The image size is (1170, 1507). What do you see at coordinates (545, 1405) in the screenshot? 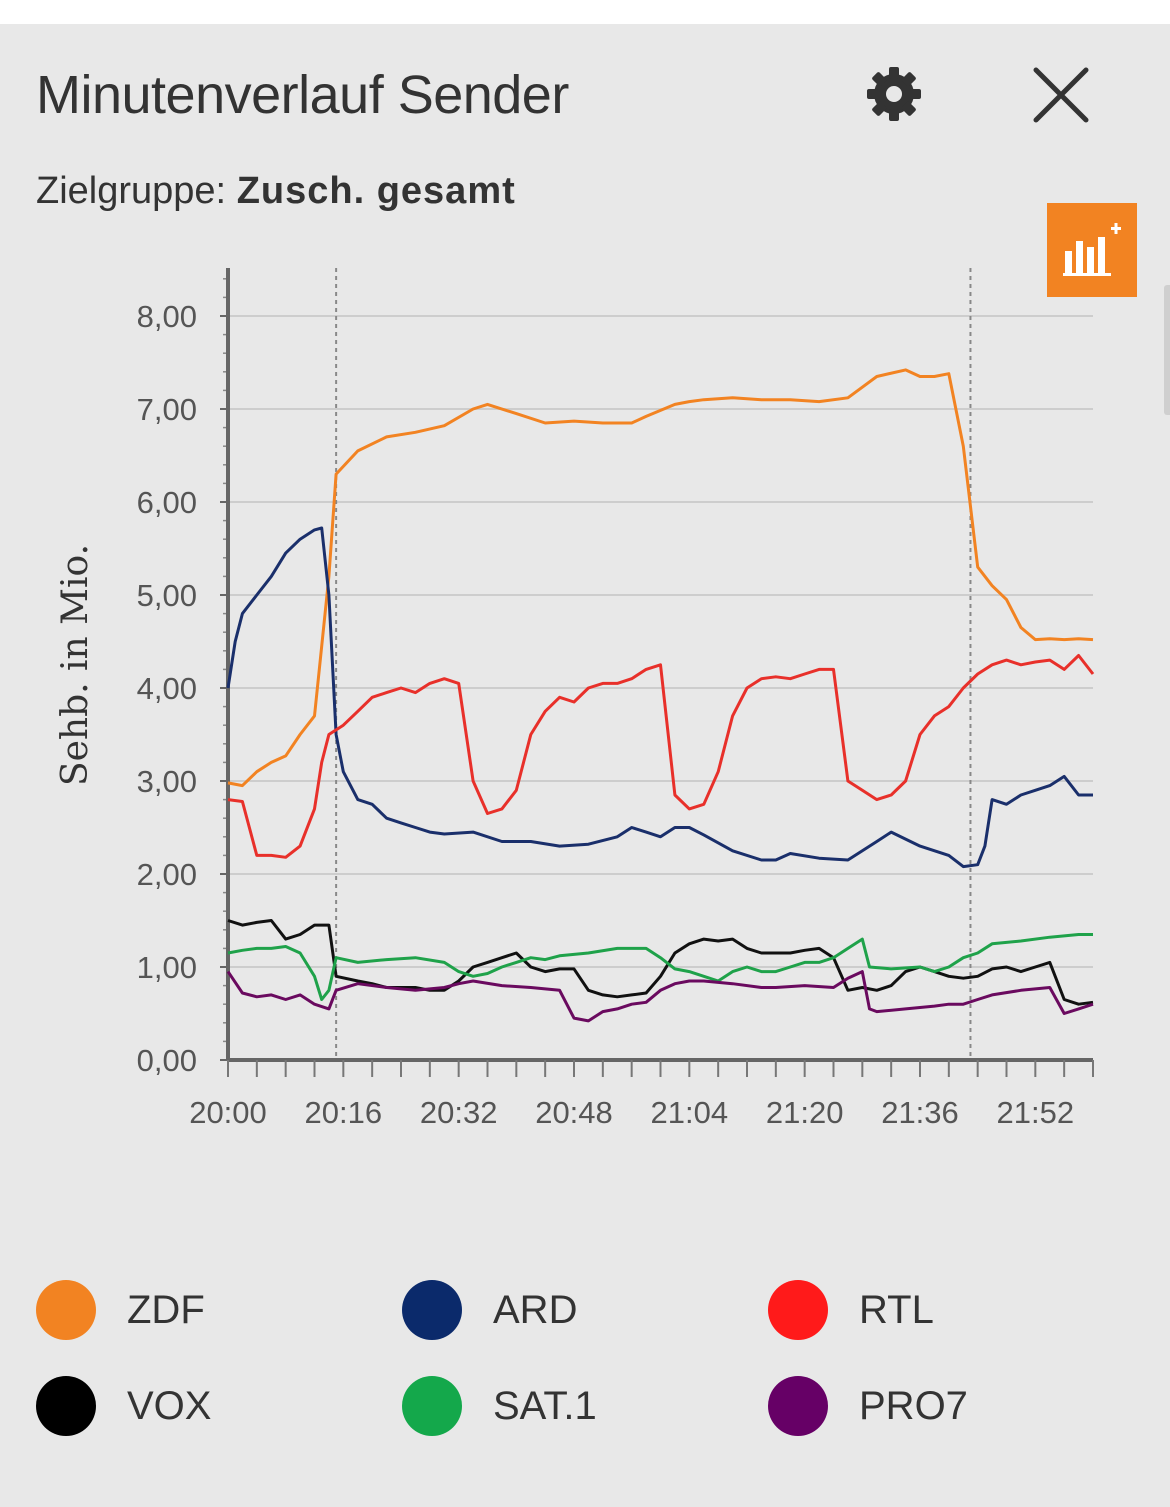
I see `legend-label: SAT.1` at bounding box center [545, 1405].